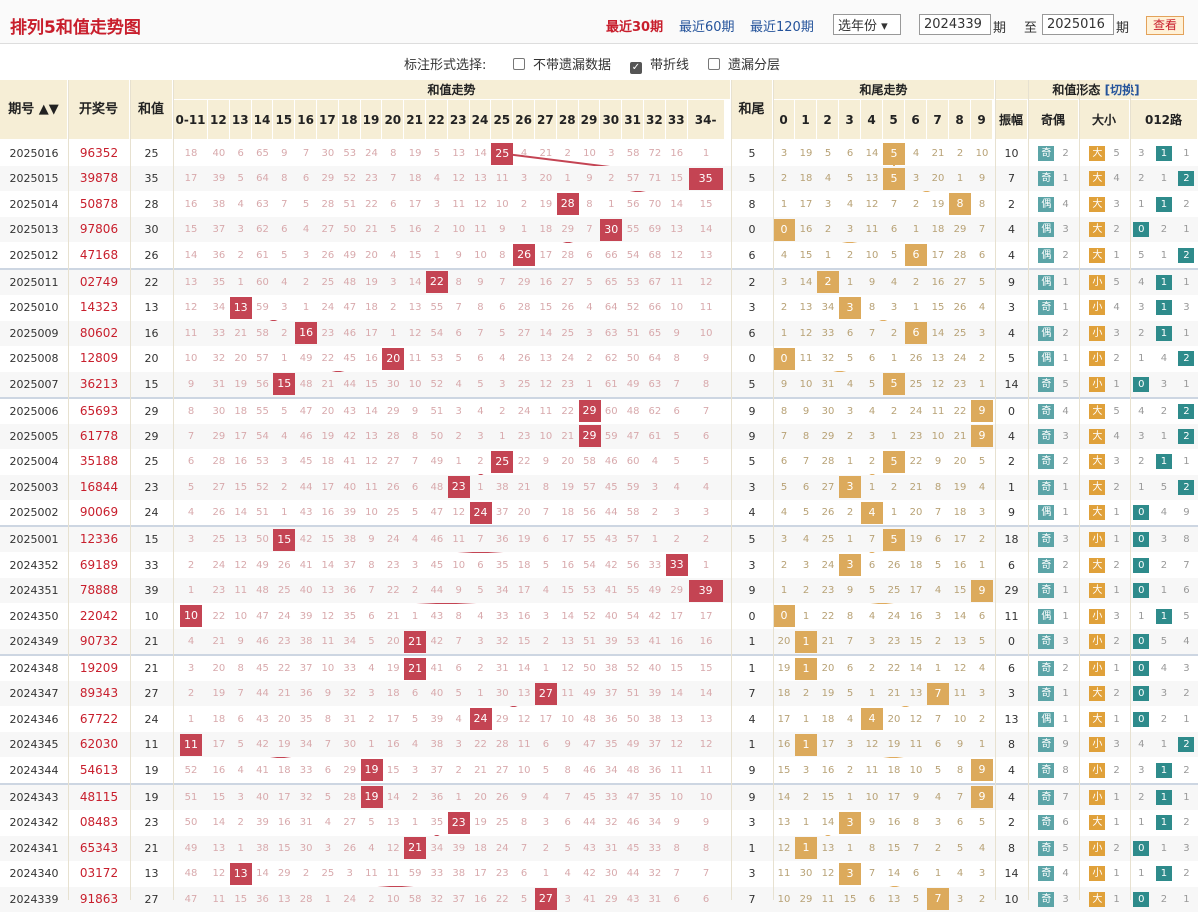  I want to click on period-30-link: 最近30期, so click(635, 27).